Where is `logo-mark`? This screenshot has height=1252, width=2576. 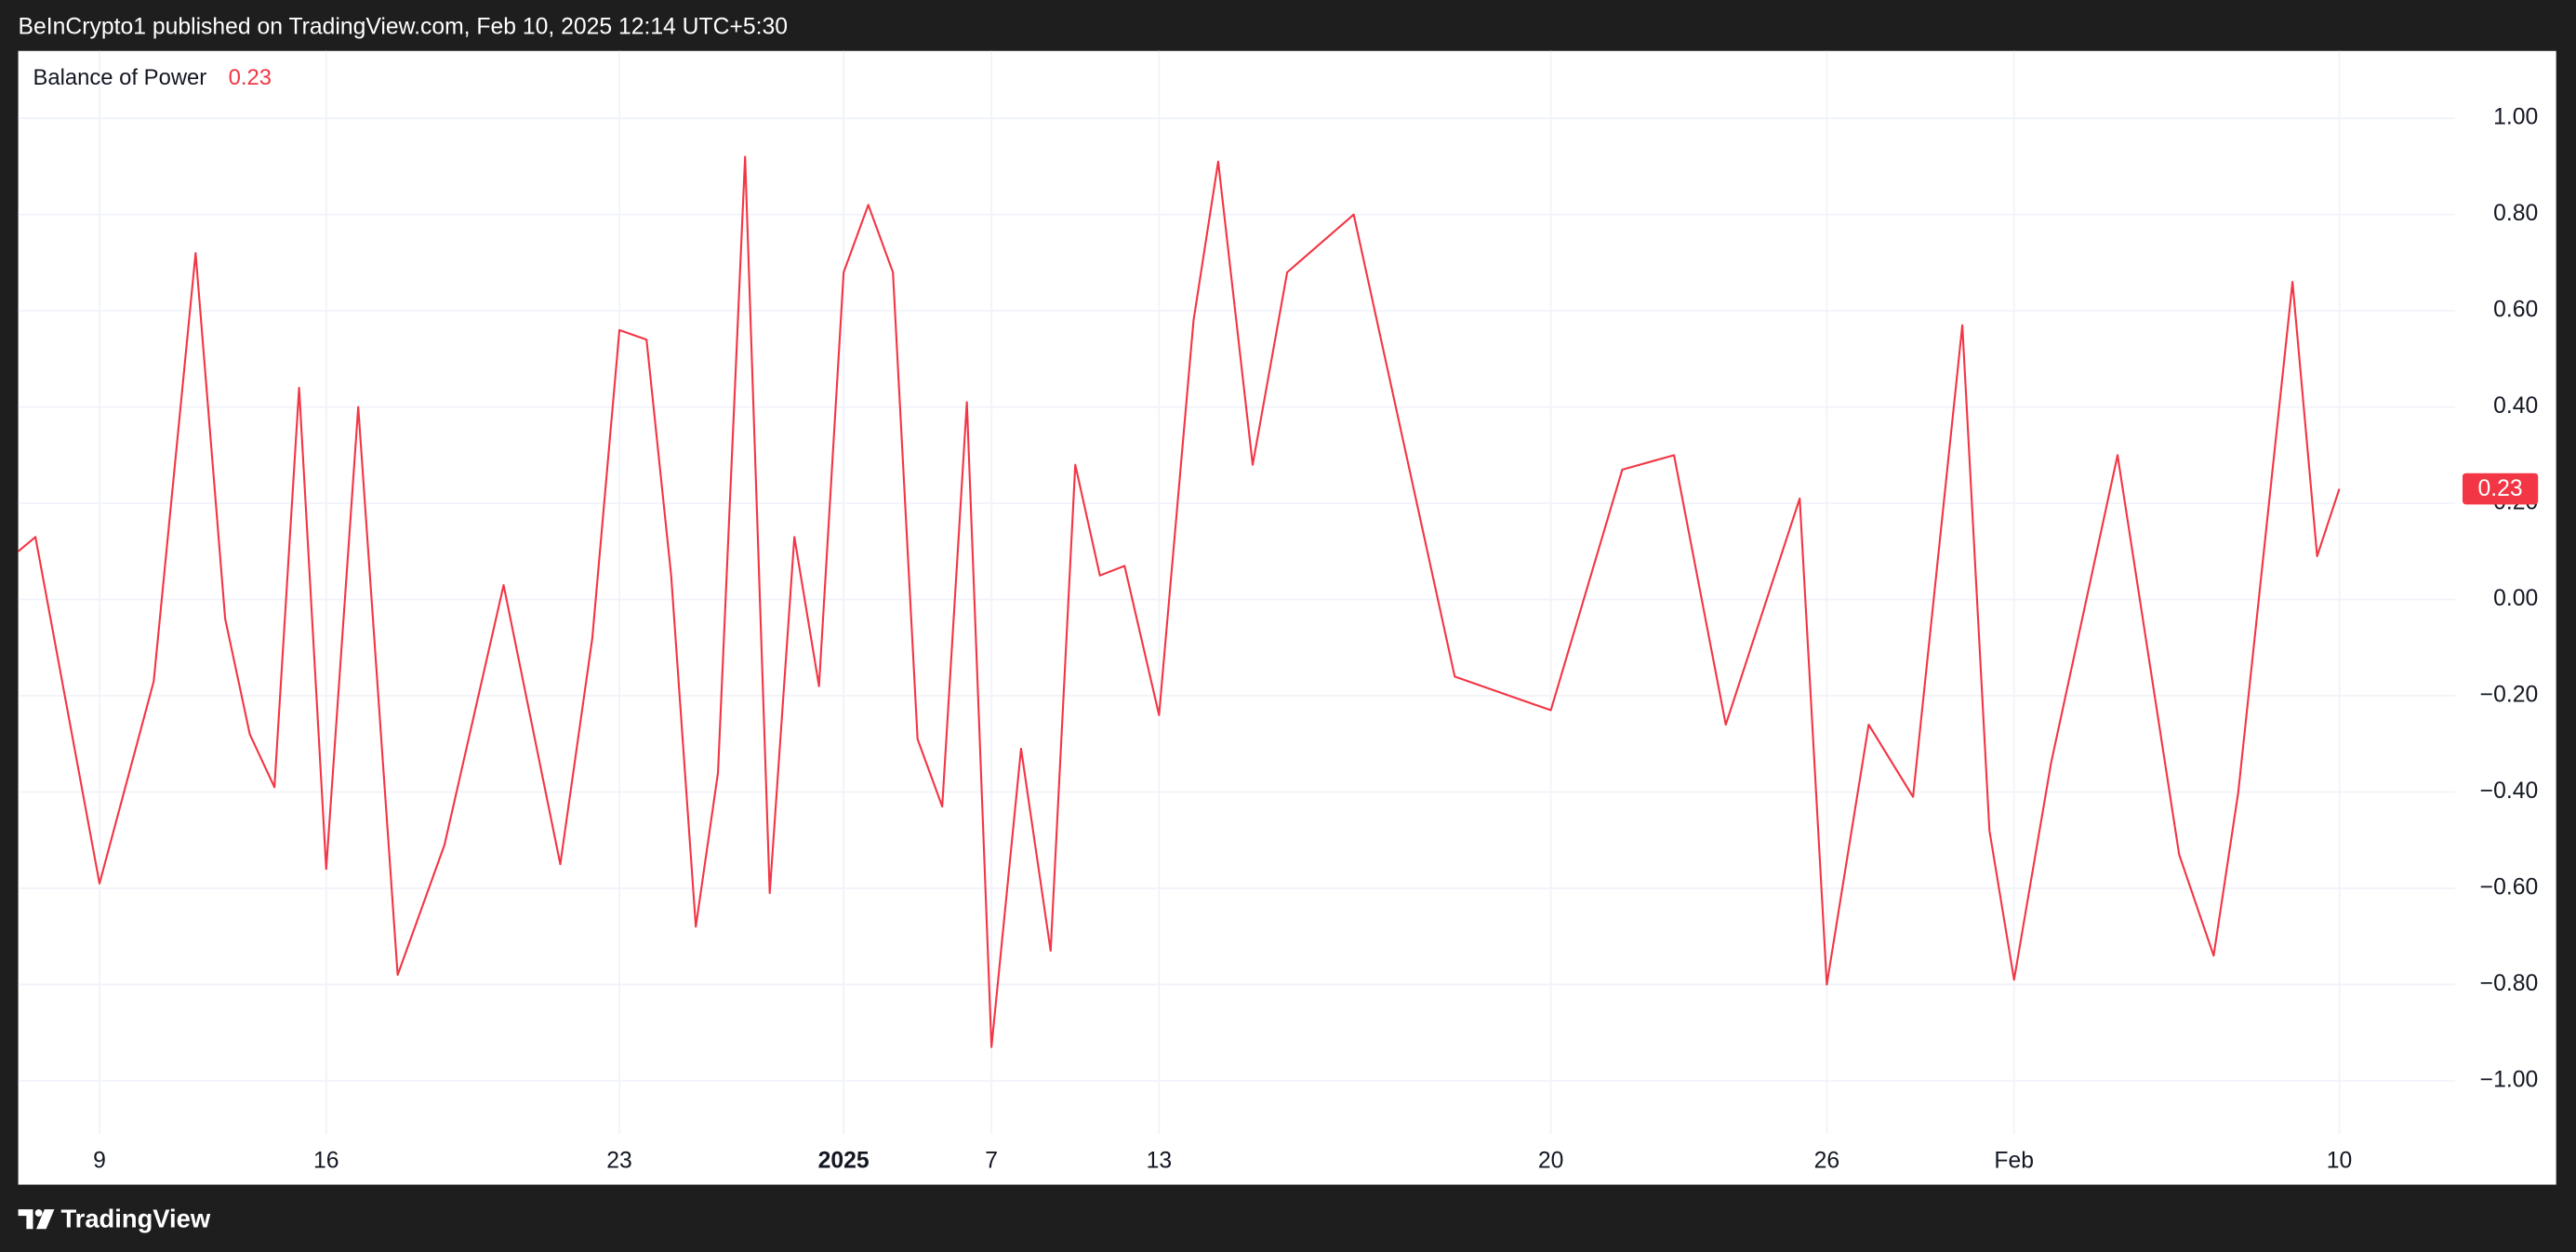
logo-mark is located at coordinates (25, 1219).